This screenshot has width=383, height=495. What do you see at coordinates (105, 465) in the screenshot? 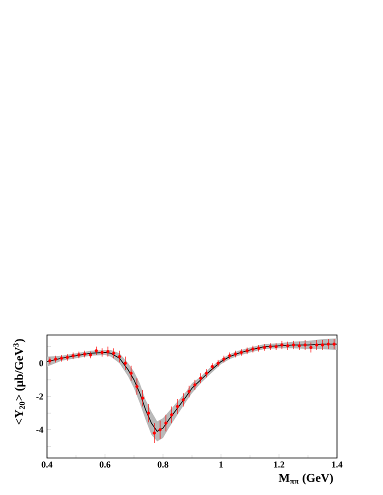
I see `x-tick-label: 0.6` at bounding box center [105, 465].